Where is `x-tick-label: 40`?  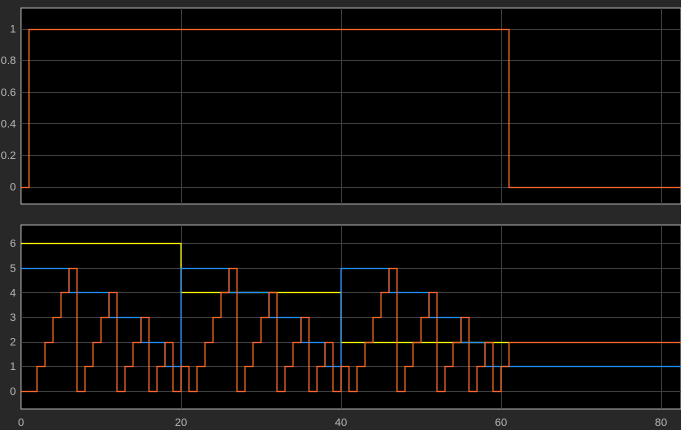
x-tick-label: 40 is located at coordinates (341, 423).